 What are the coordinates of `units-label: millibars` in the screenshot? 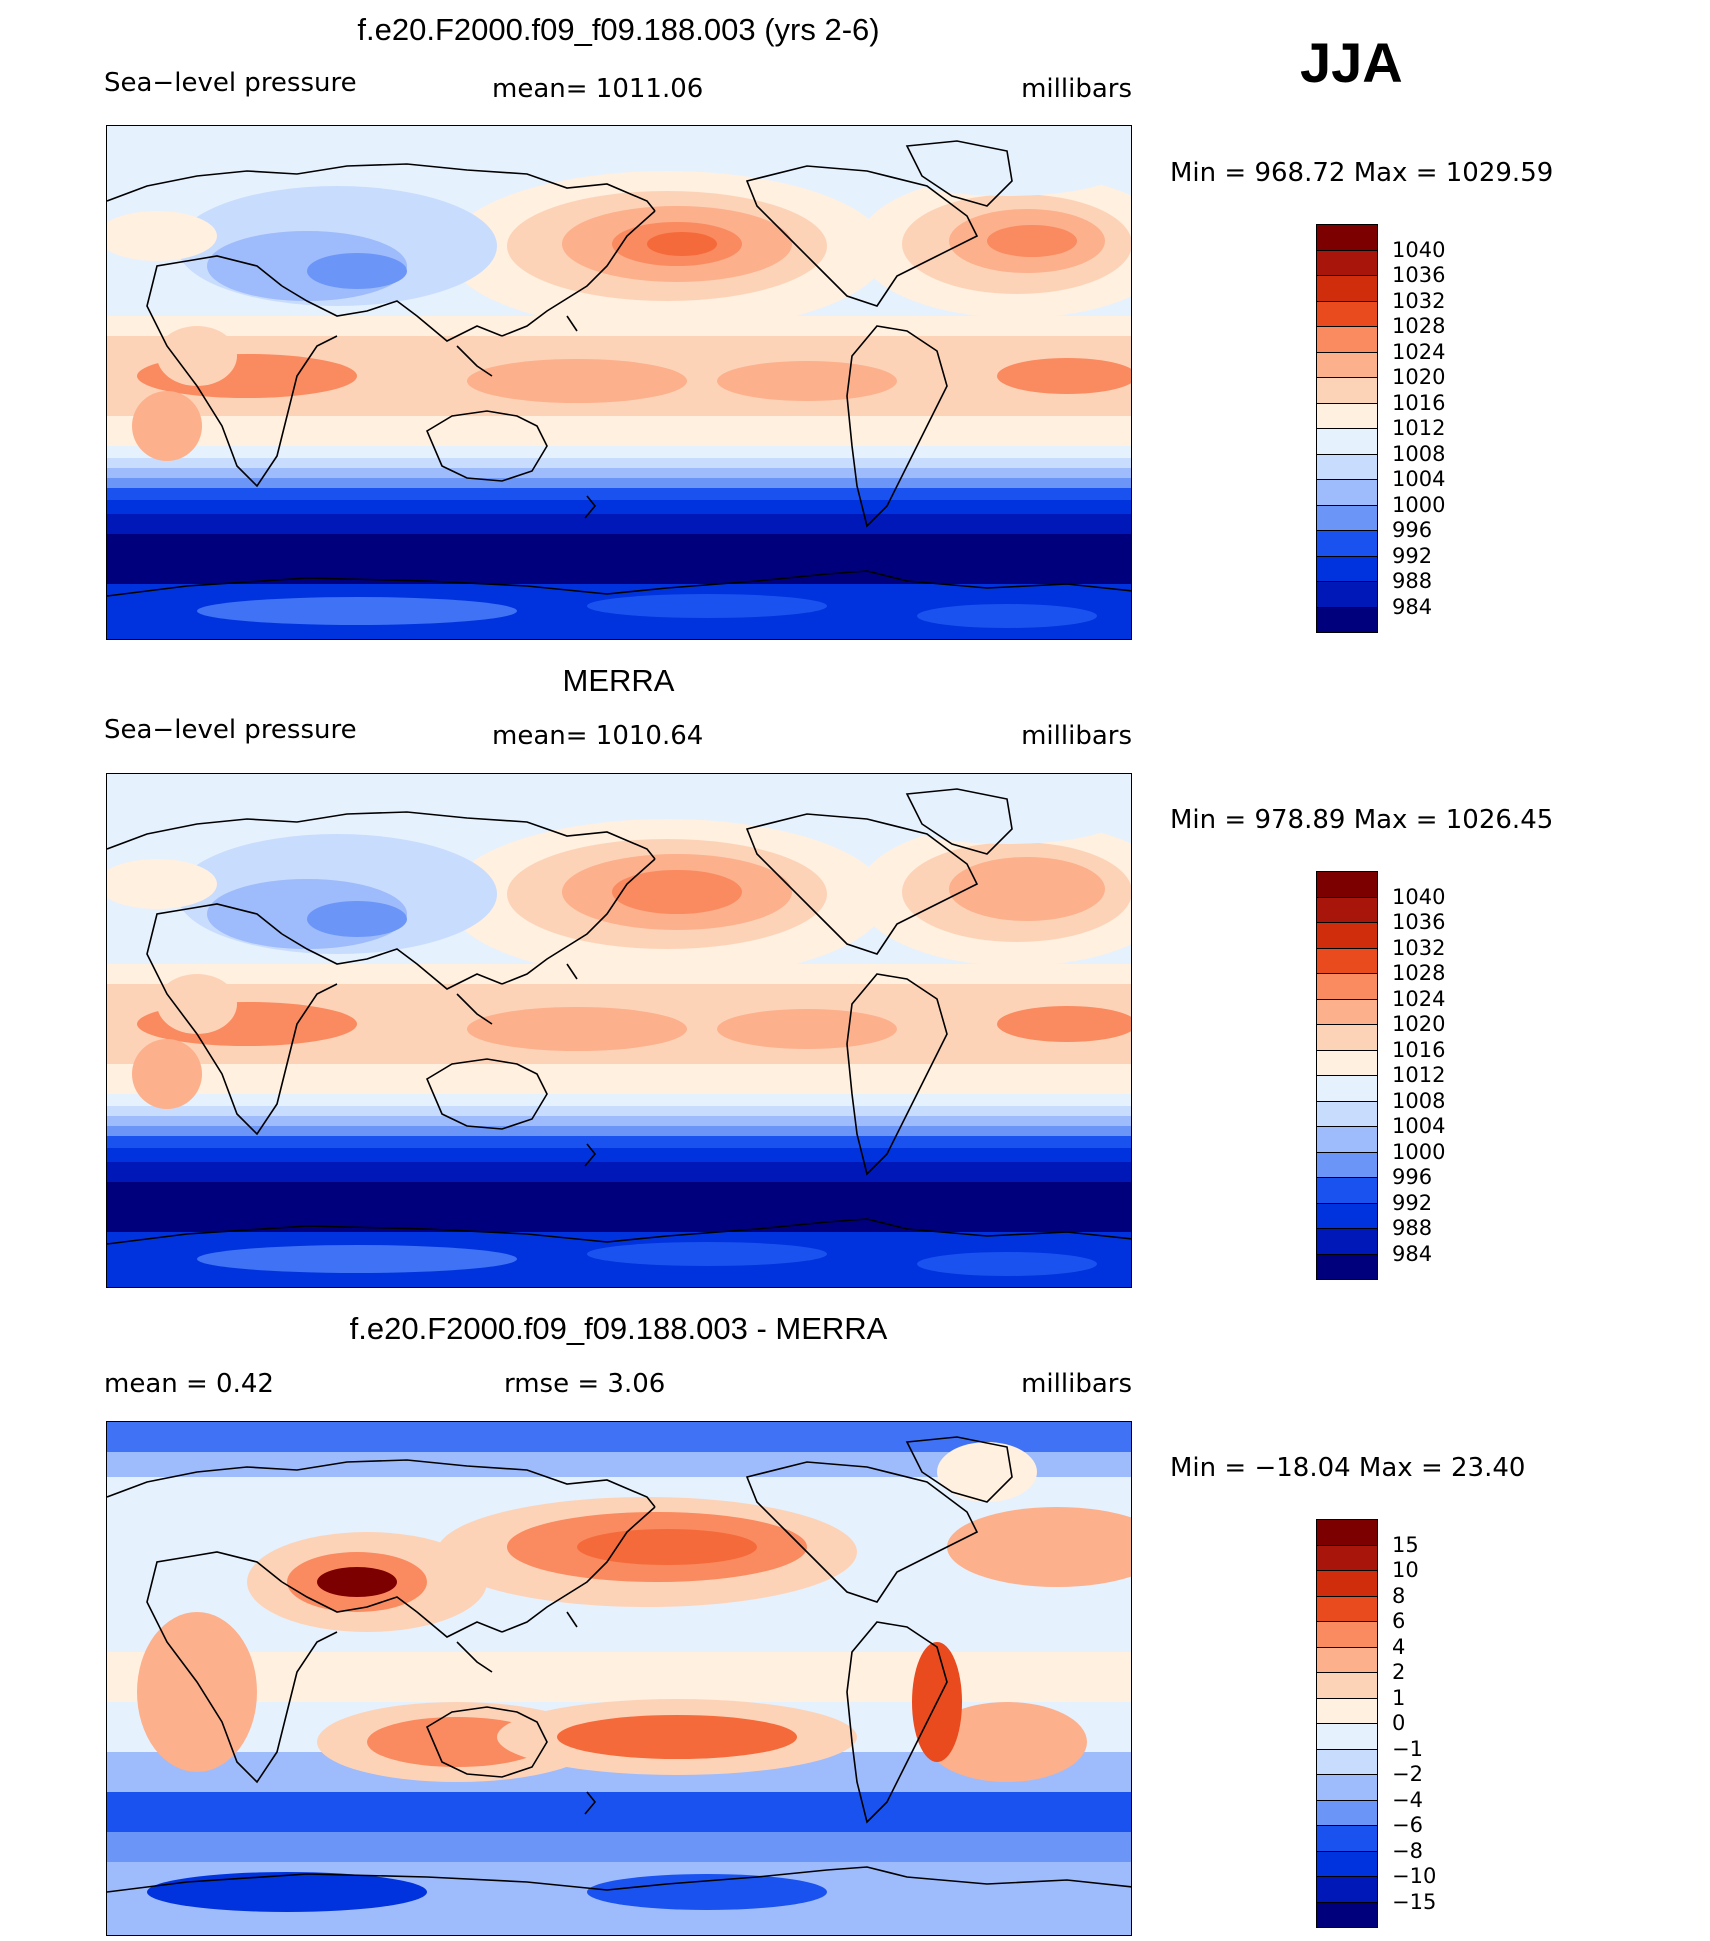 It's located at (1076, 1384).